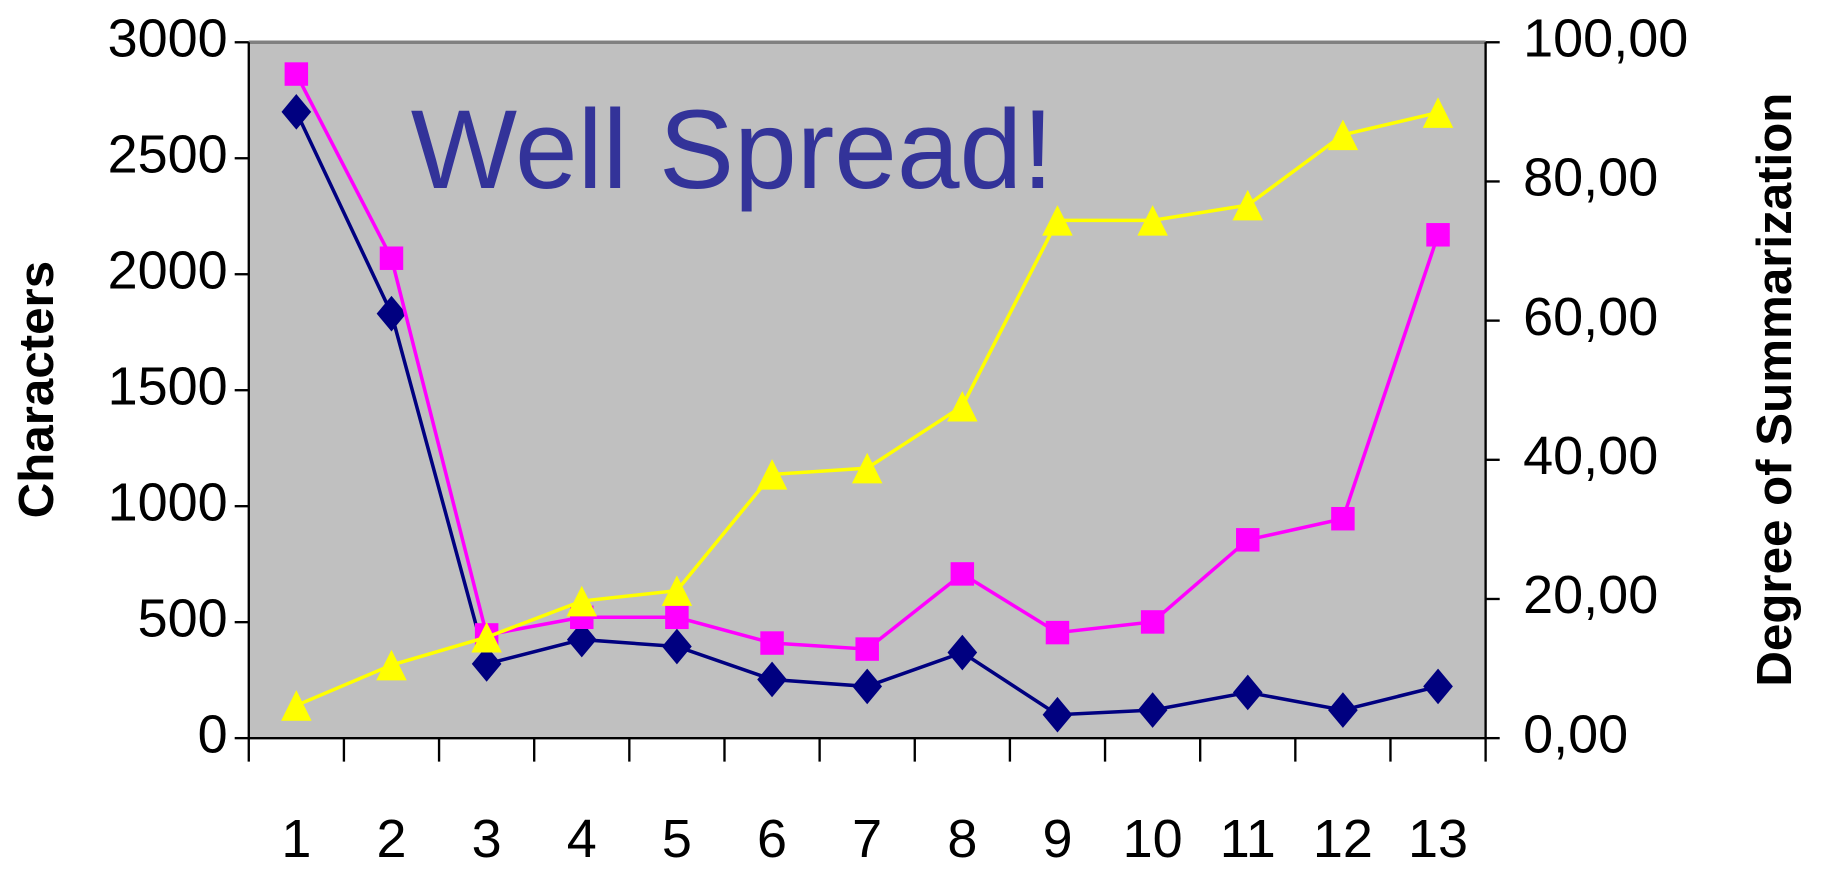 Image resolution: width=1840 pixels, height=877 pixels. What do you see at coordinates (867, 839) in the screenshot?
I see `x-tick-label: 7` at bounding box center [867, 839].